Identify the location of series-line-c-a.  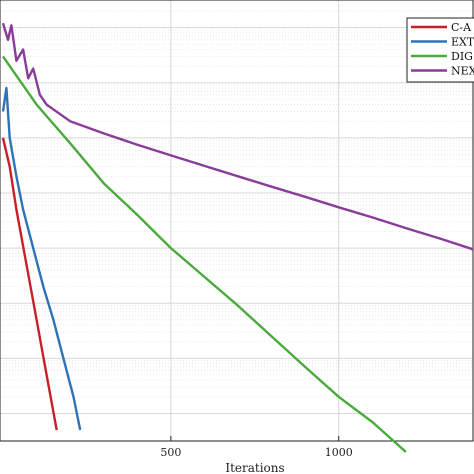
(29, 284).